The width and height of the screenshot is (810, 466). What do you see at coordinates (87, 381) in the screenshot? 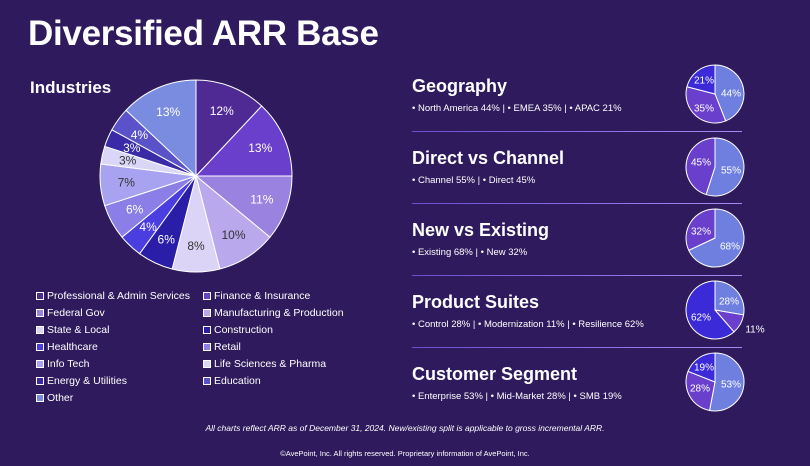
I see `legend-label: Energy & Utilities` at bounding box center [87, 381].